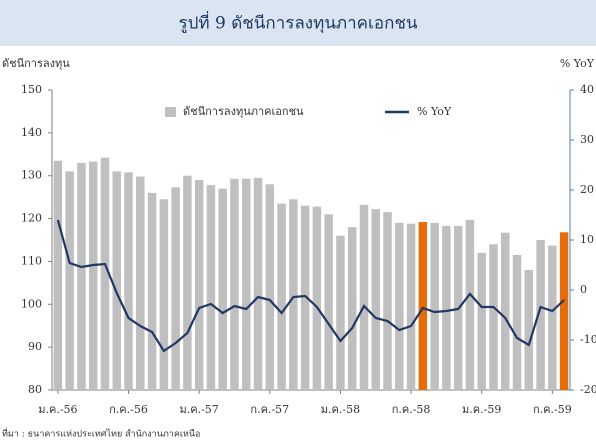 The image size is (596, 444). What do you see at coordinates (31, 260) in the screenshot?
I see `y-tick-label: 110` at bounding box center [31, 260].